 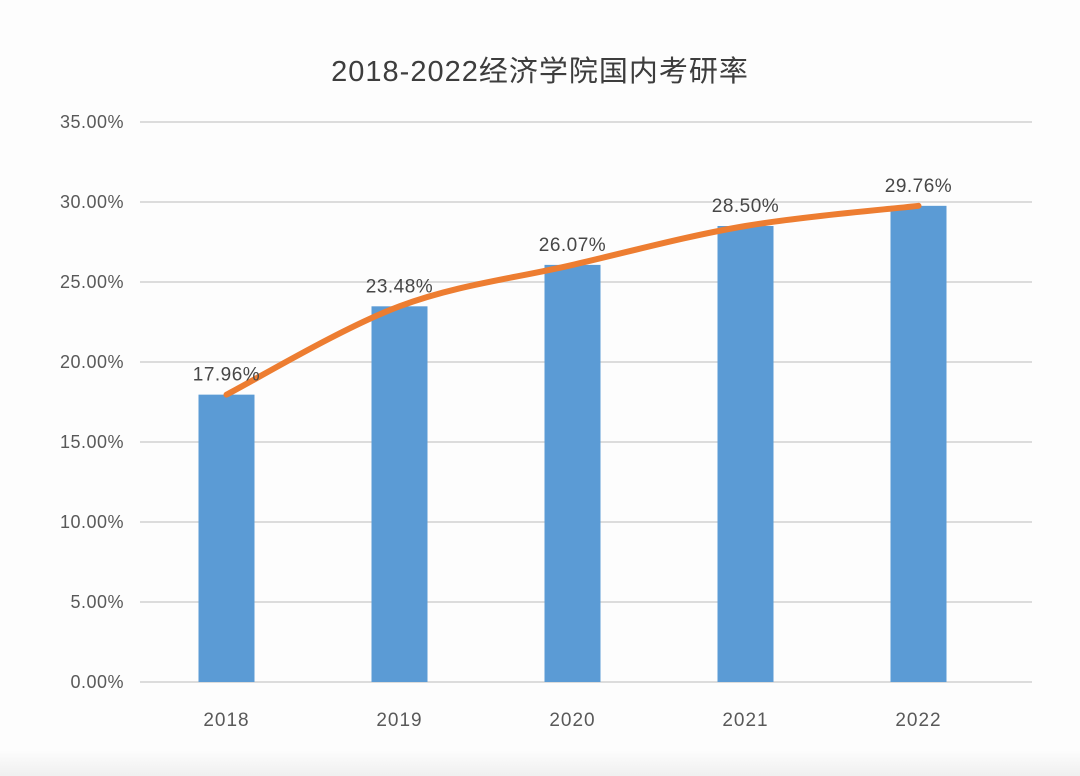 I want to click on y-axis-tick-label: 35.00%, so click(x=92, y=122).